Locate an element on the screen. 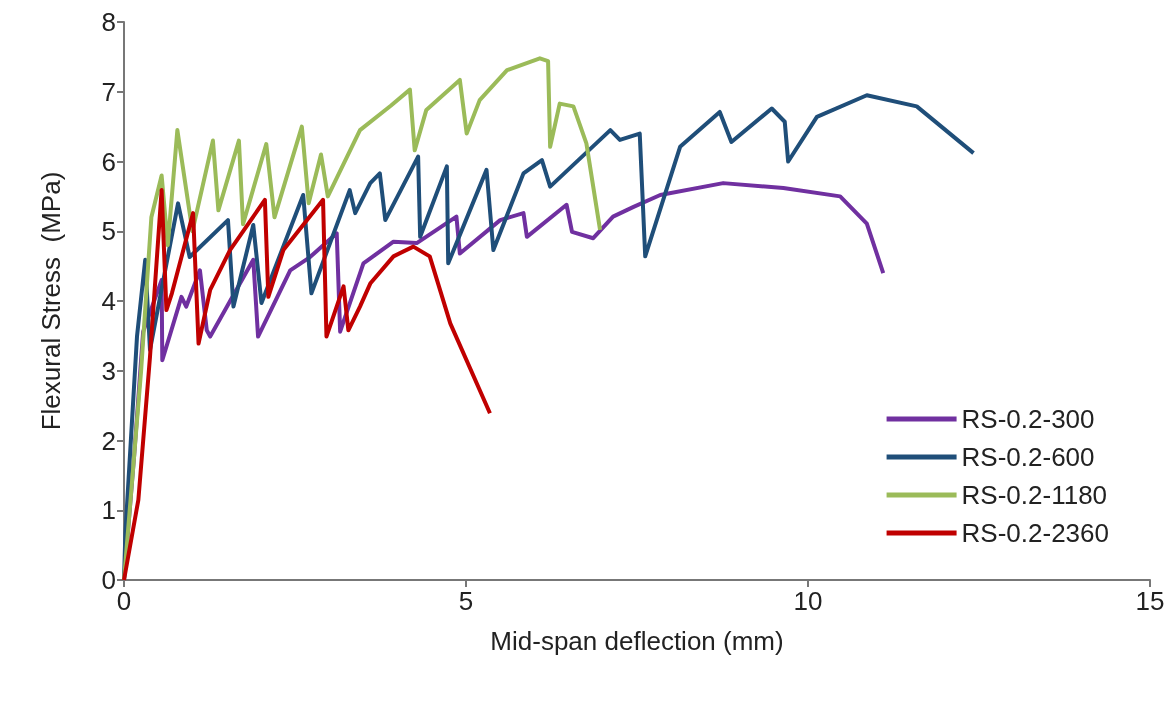 The image size is (1174, 701). y-tick-label: 4 is located at coordinates (108, 301).